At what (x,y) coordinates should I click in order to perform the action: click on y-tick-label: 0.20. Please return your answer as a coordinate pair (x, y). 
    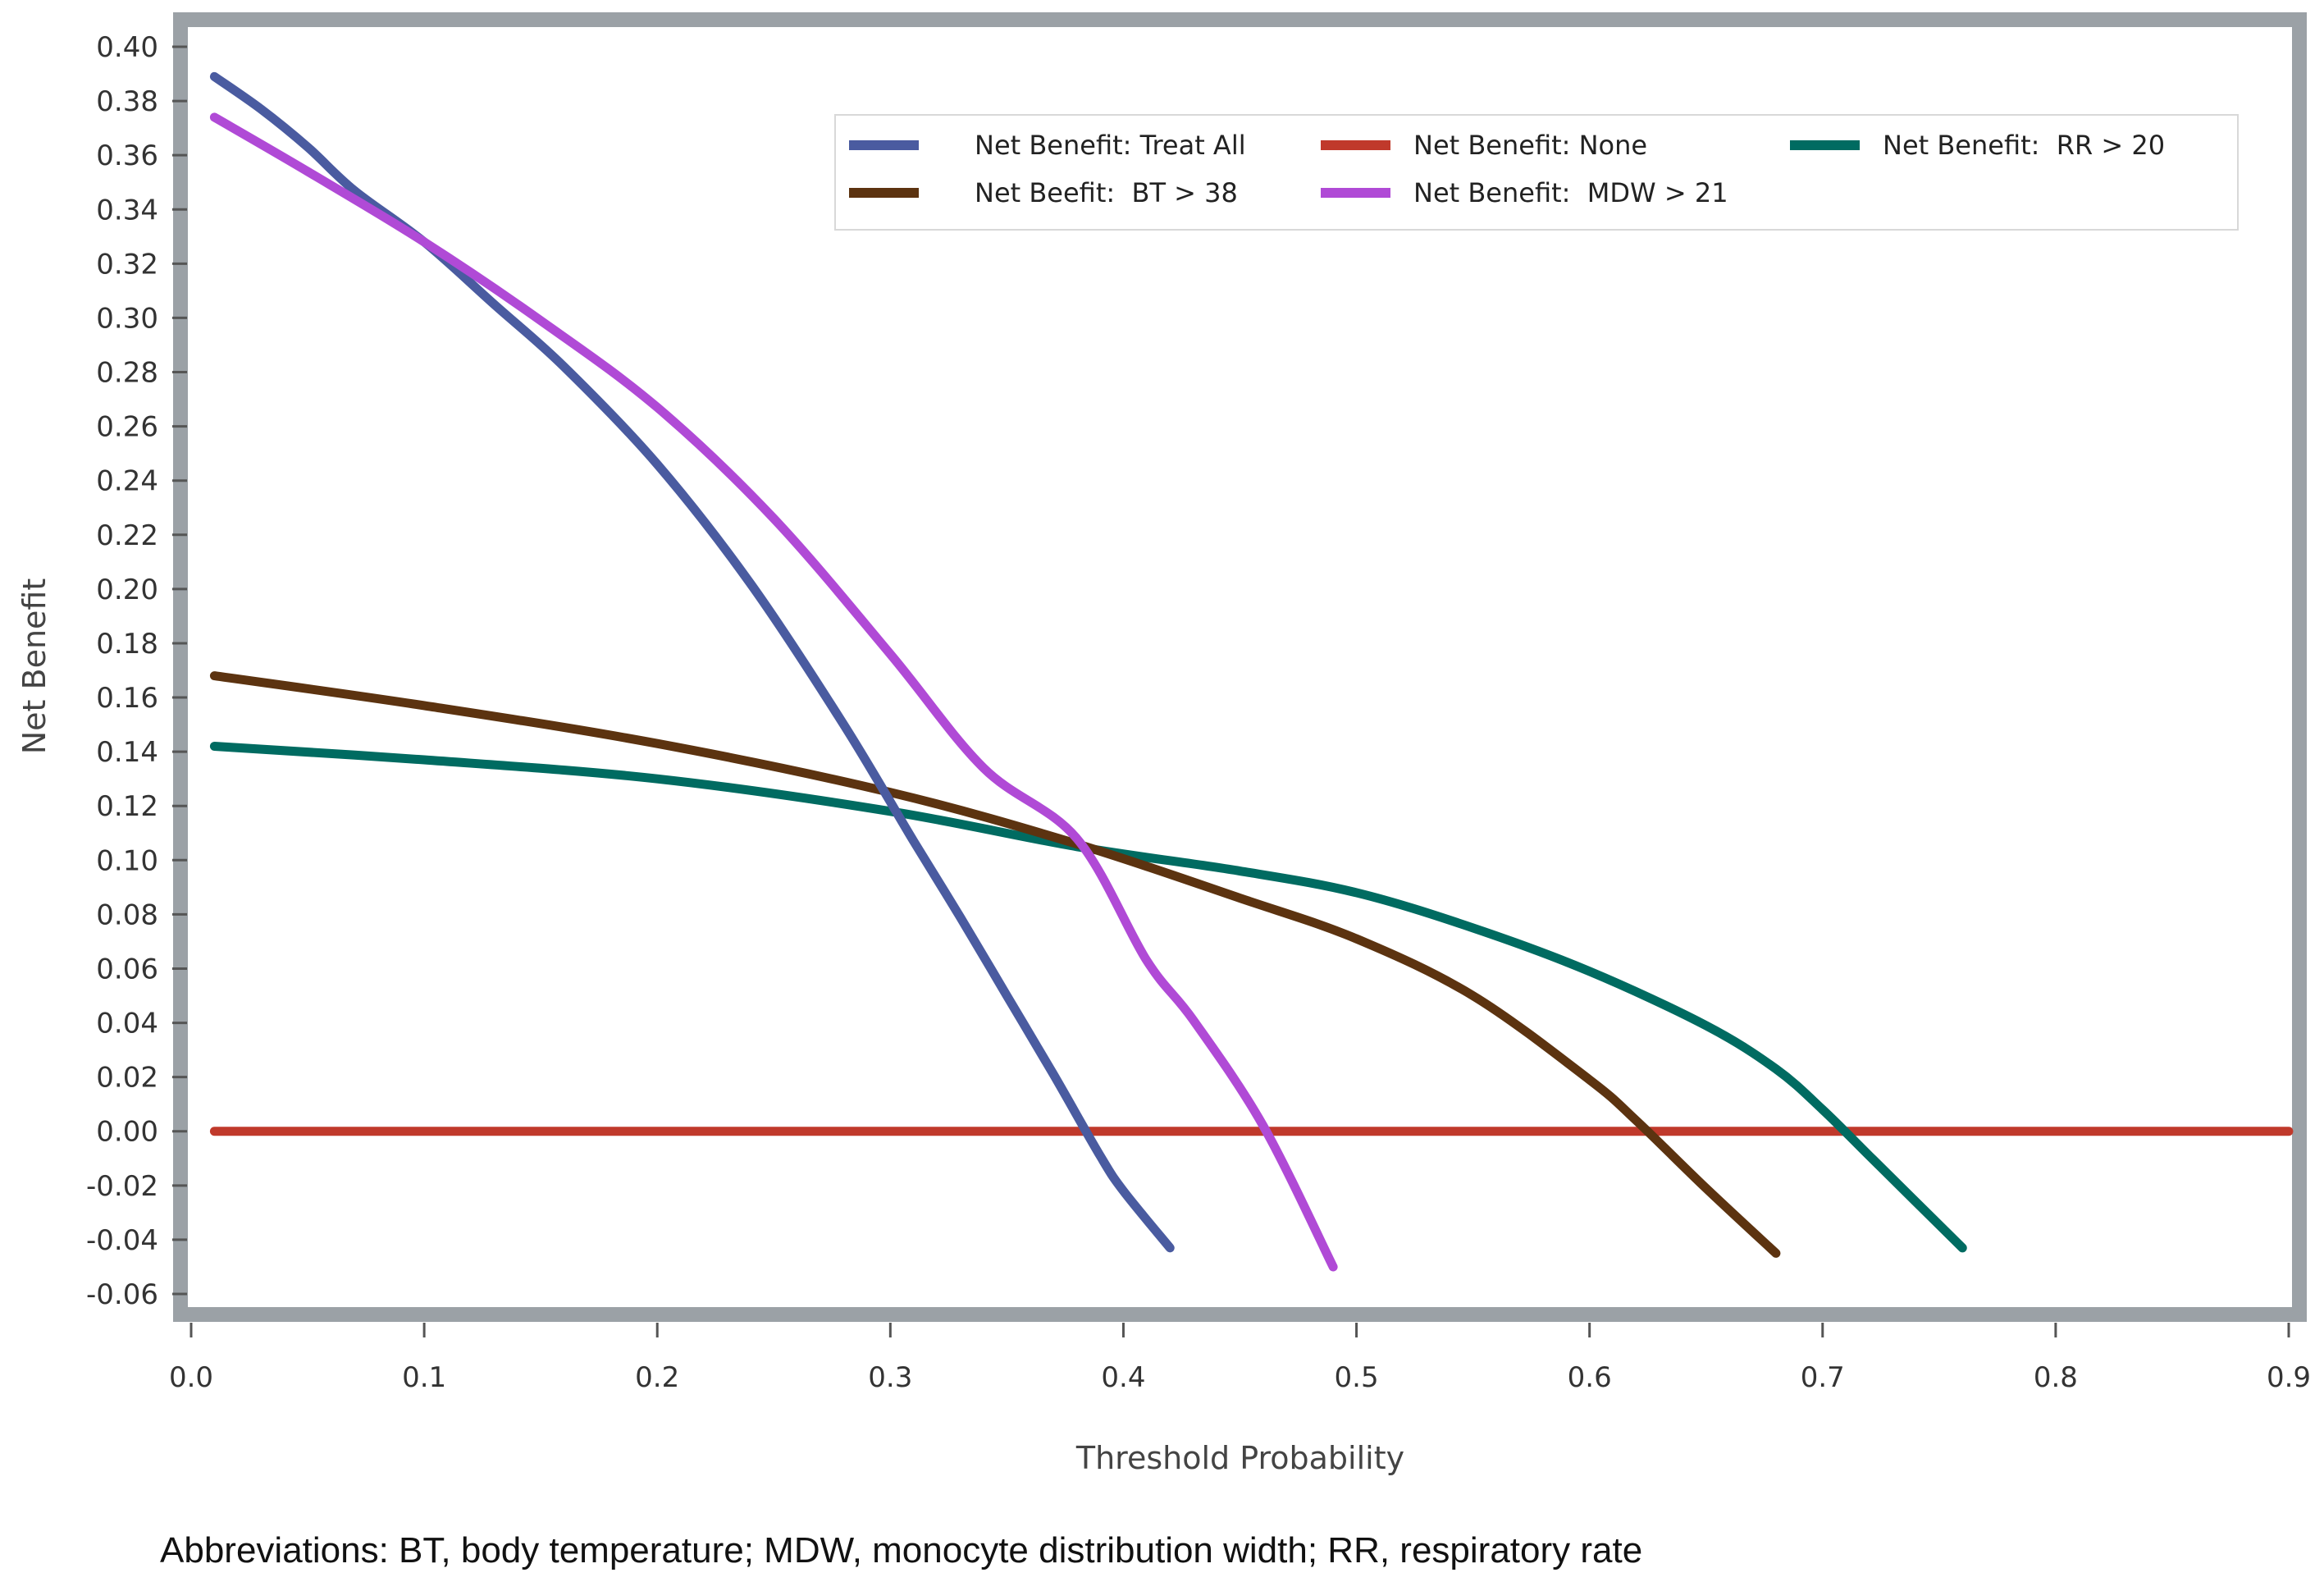
    Looking at the image, I should click on (127, 590).